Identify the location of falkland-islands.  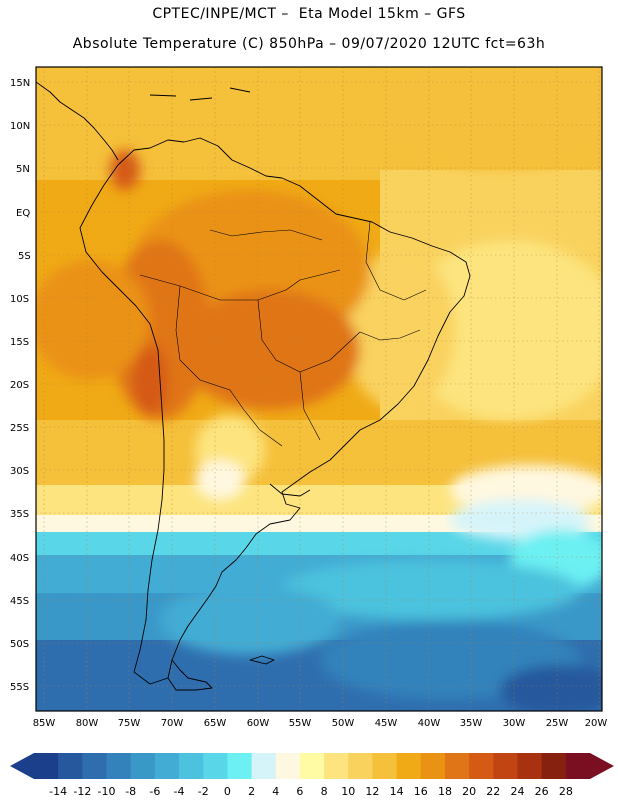
(262, 660).